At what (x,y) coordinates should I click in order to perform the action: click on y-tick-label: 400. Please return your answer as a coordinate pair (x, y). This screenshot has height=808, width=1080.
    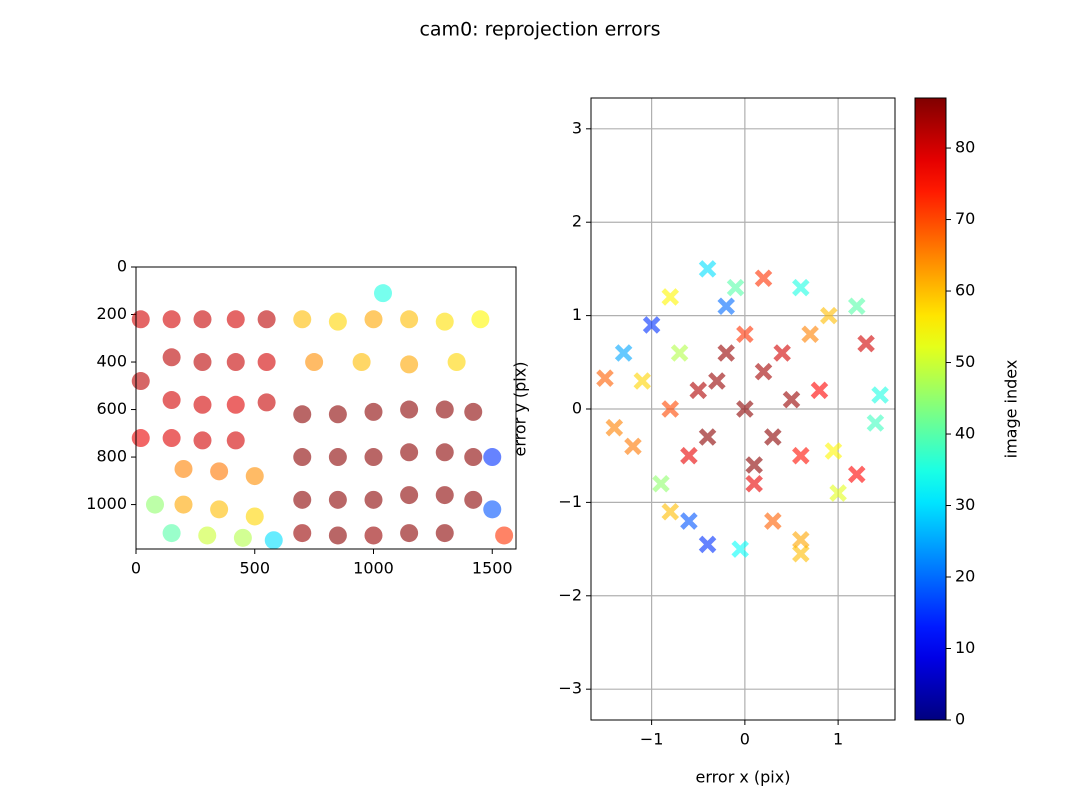
    Looking at the image, I should click on (111, 361).